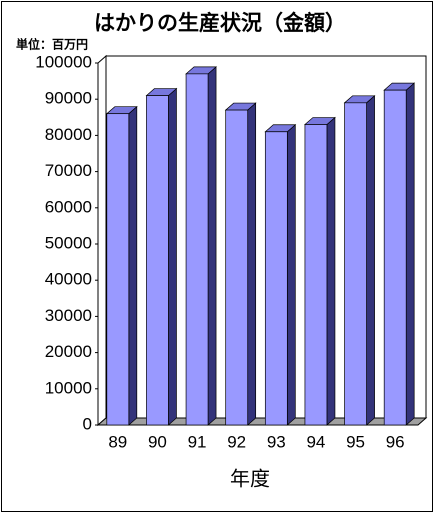 This screenshot has width=434, height=513. Describe the element at coordinates (63, 61) in the screenshot. I see `y-tick-label: 100000` at that location.